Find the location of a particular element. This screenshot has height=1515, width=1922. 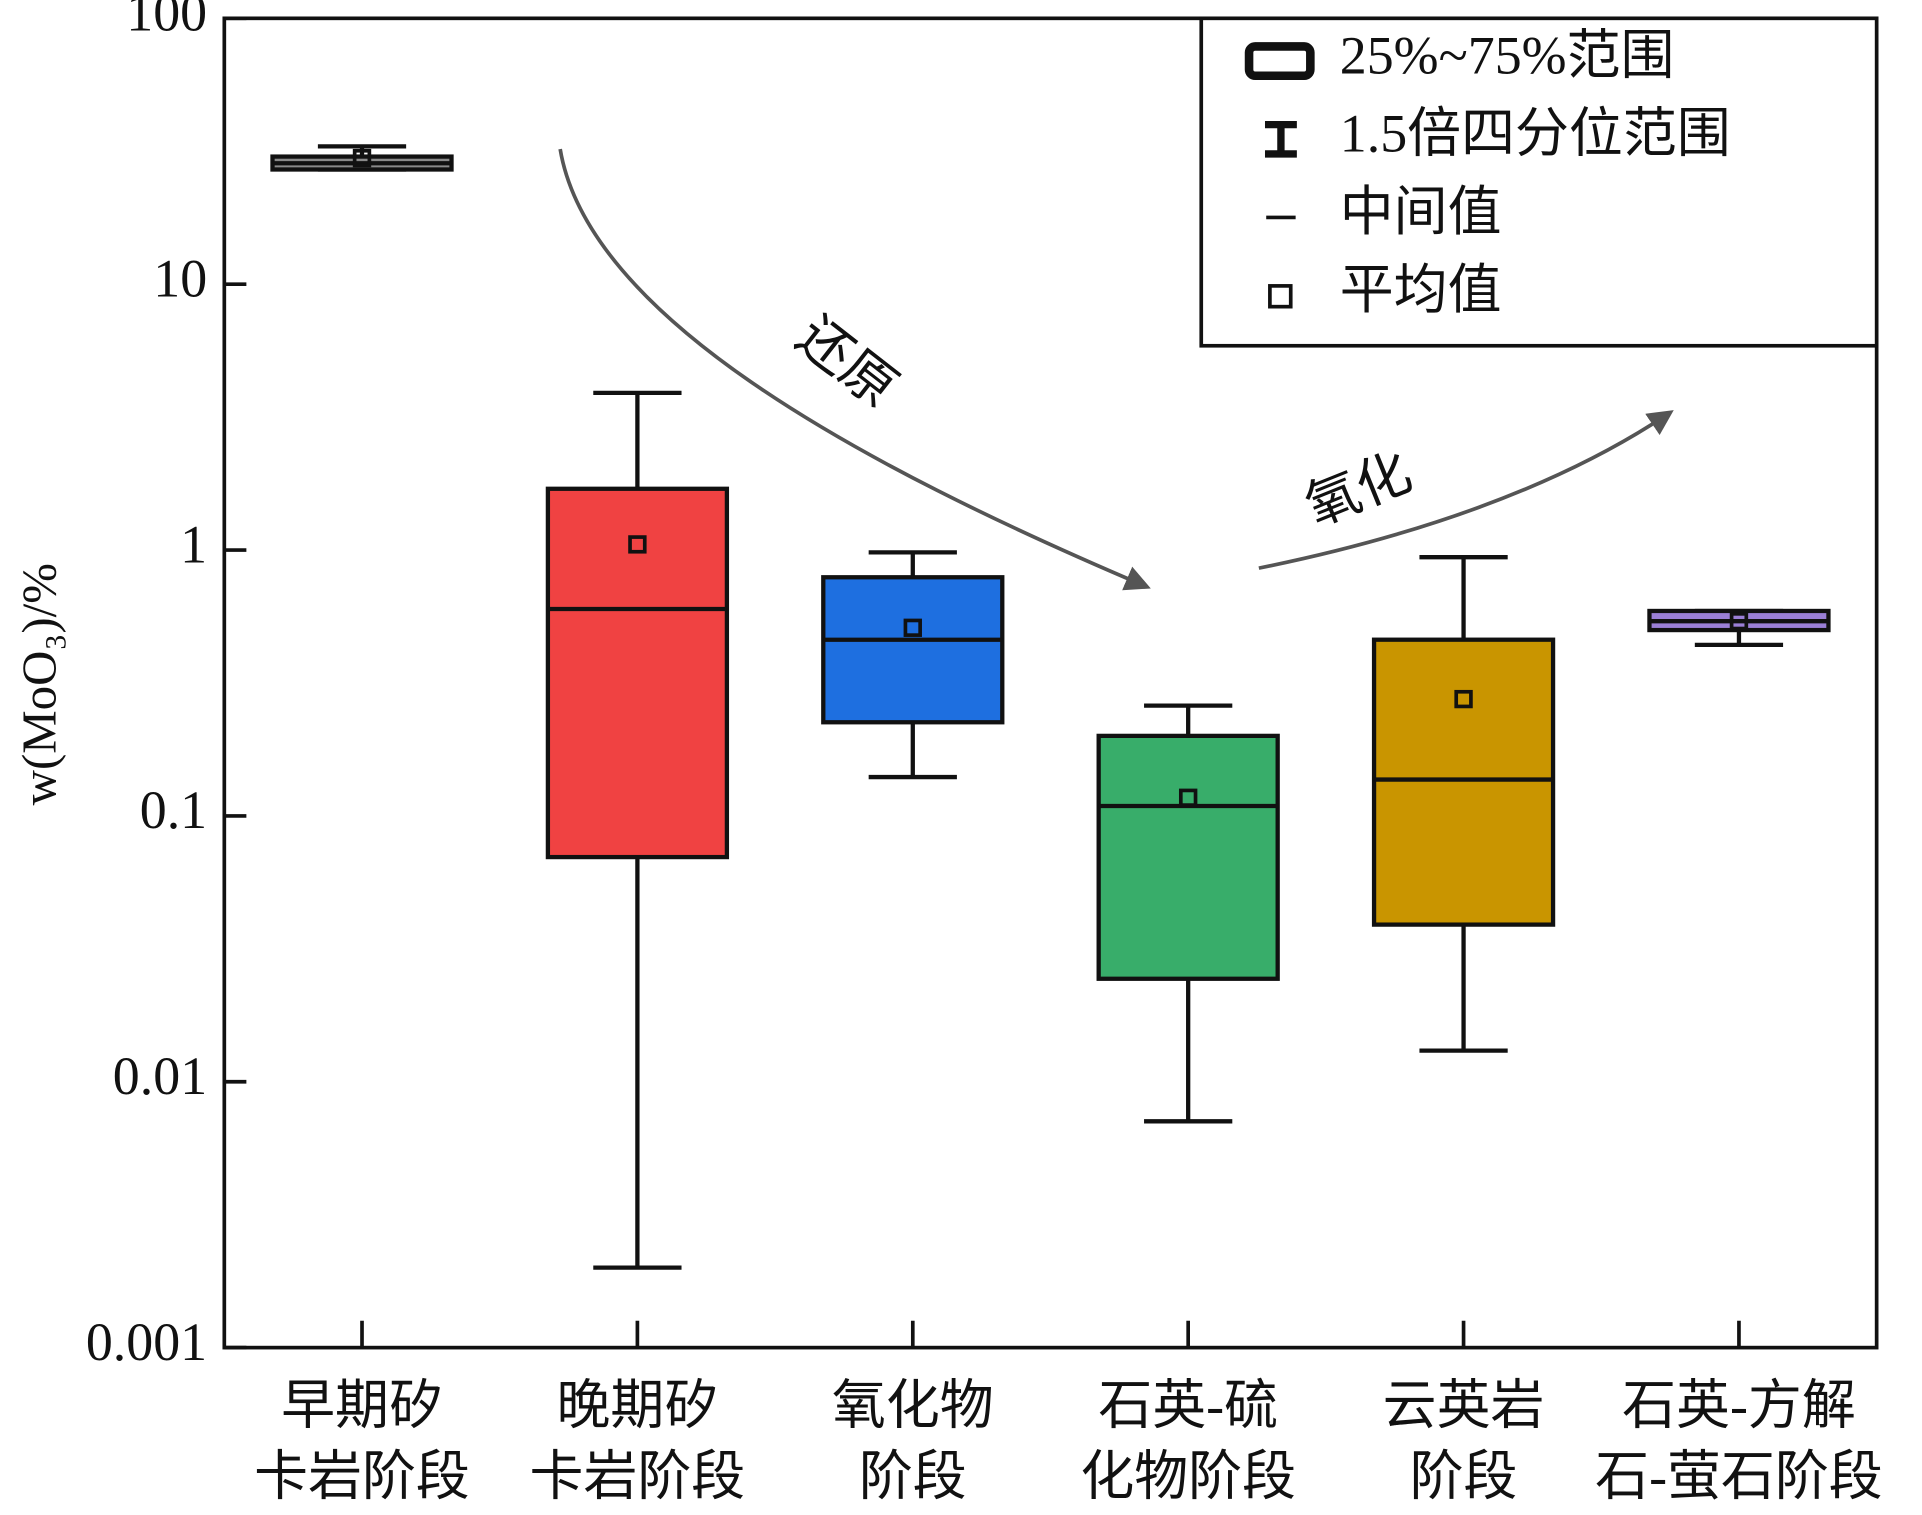

y-tick-label: 0.01 is located at coordinates (160, 1076).